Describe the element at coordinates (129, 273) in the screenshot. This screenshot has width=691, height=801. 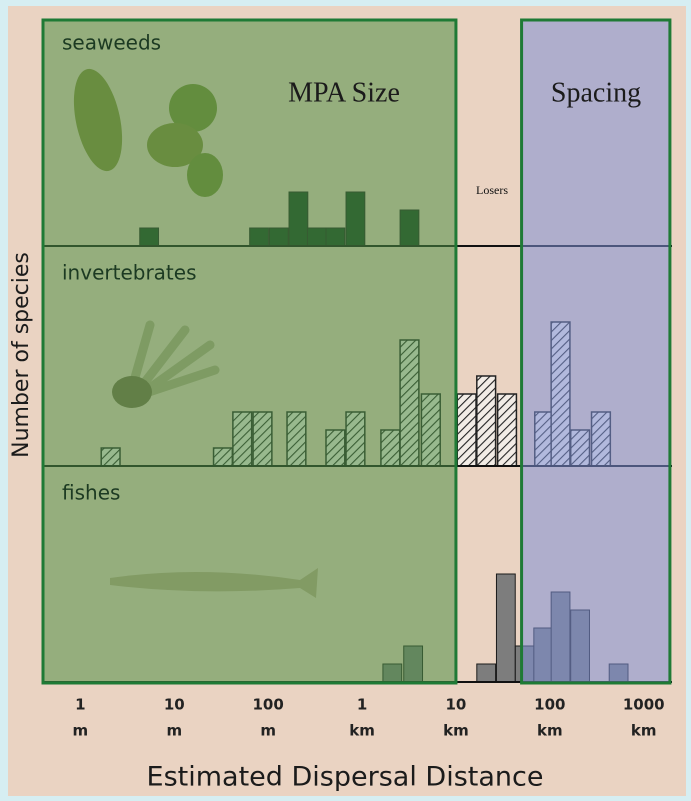
I see `panel-label: invertebrates` at that location.